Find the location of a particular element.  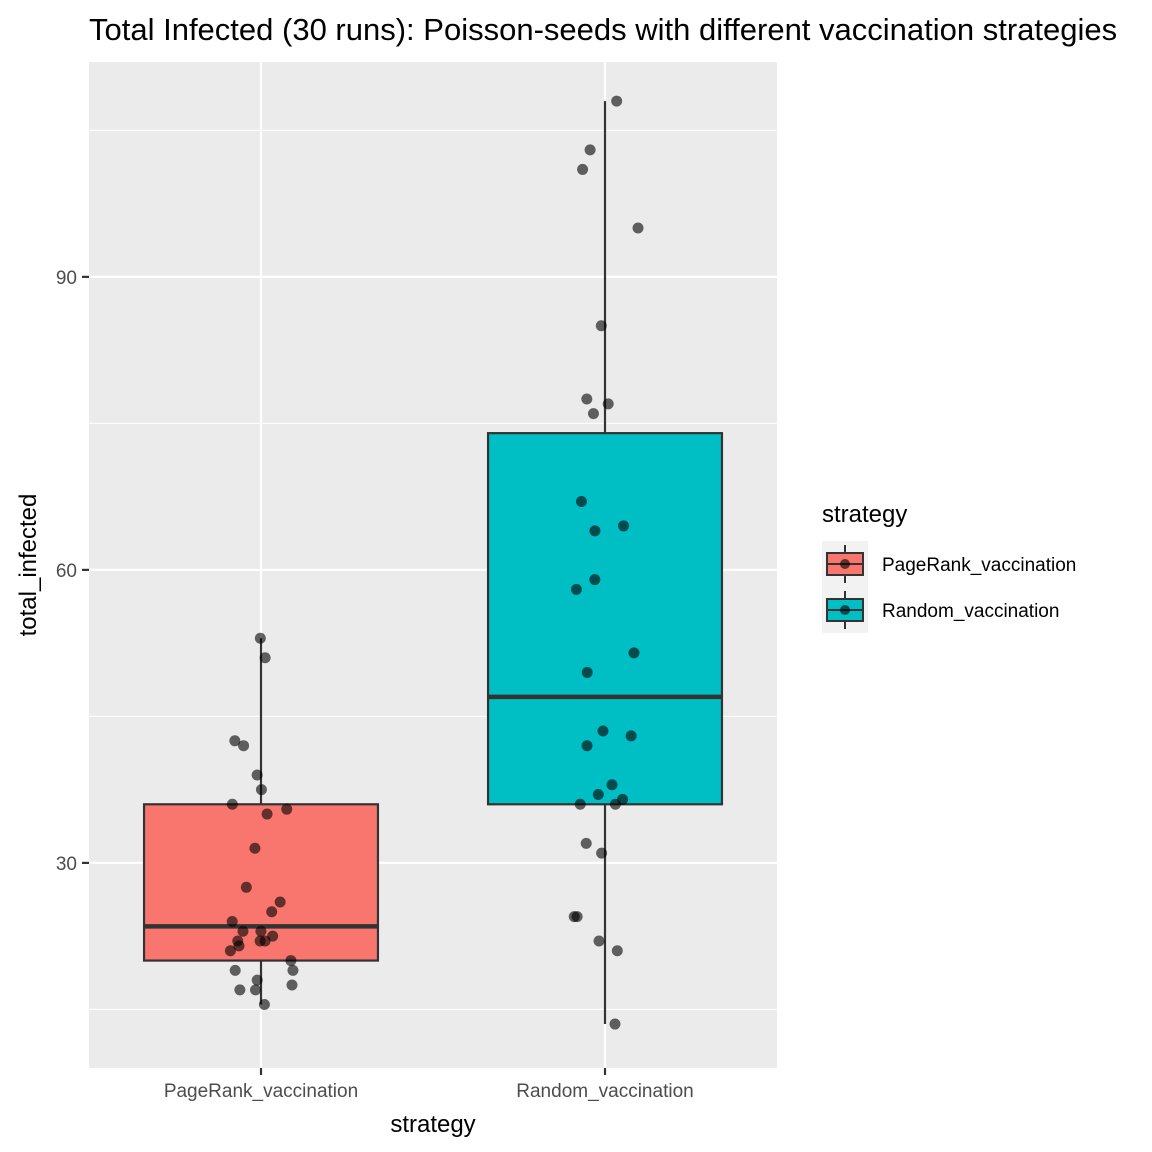

x-tick-label: Random_vaccination is located at coordinates (604, 1091).